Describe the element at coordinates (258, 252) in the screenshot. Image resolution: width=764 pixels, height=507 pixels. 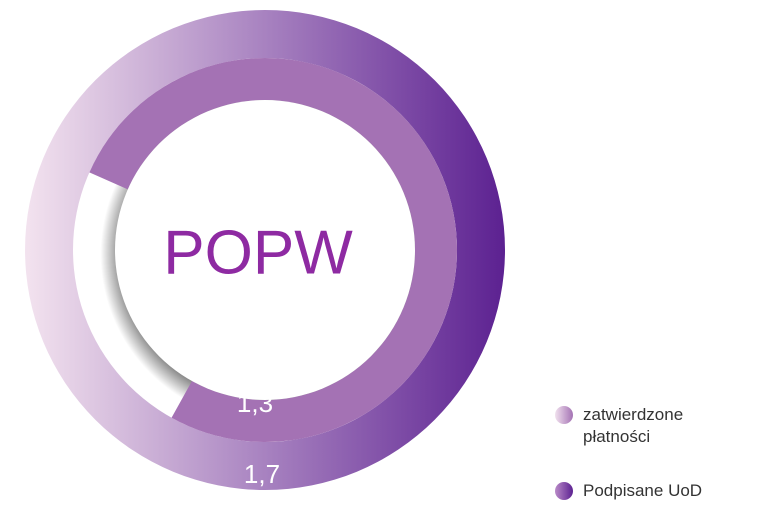
I see `center-label: POPW` at that location.